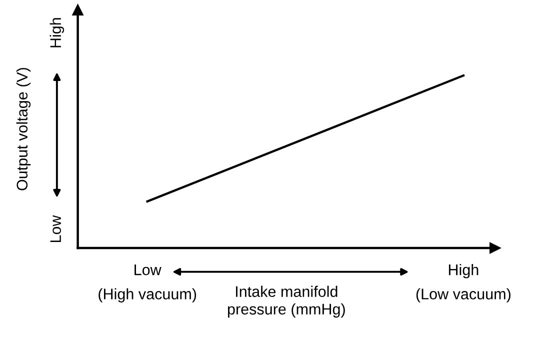 The height and width of the screenshot is (344, 544). What do you see at coordinates (56, 228) in the screenshot?
I see `text: Low` at bounding box center [56, 228].